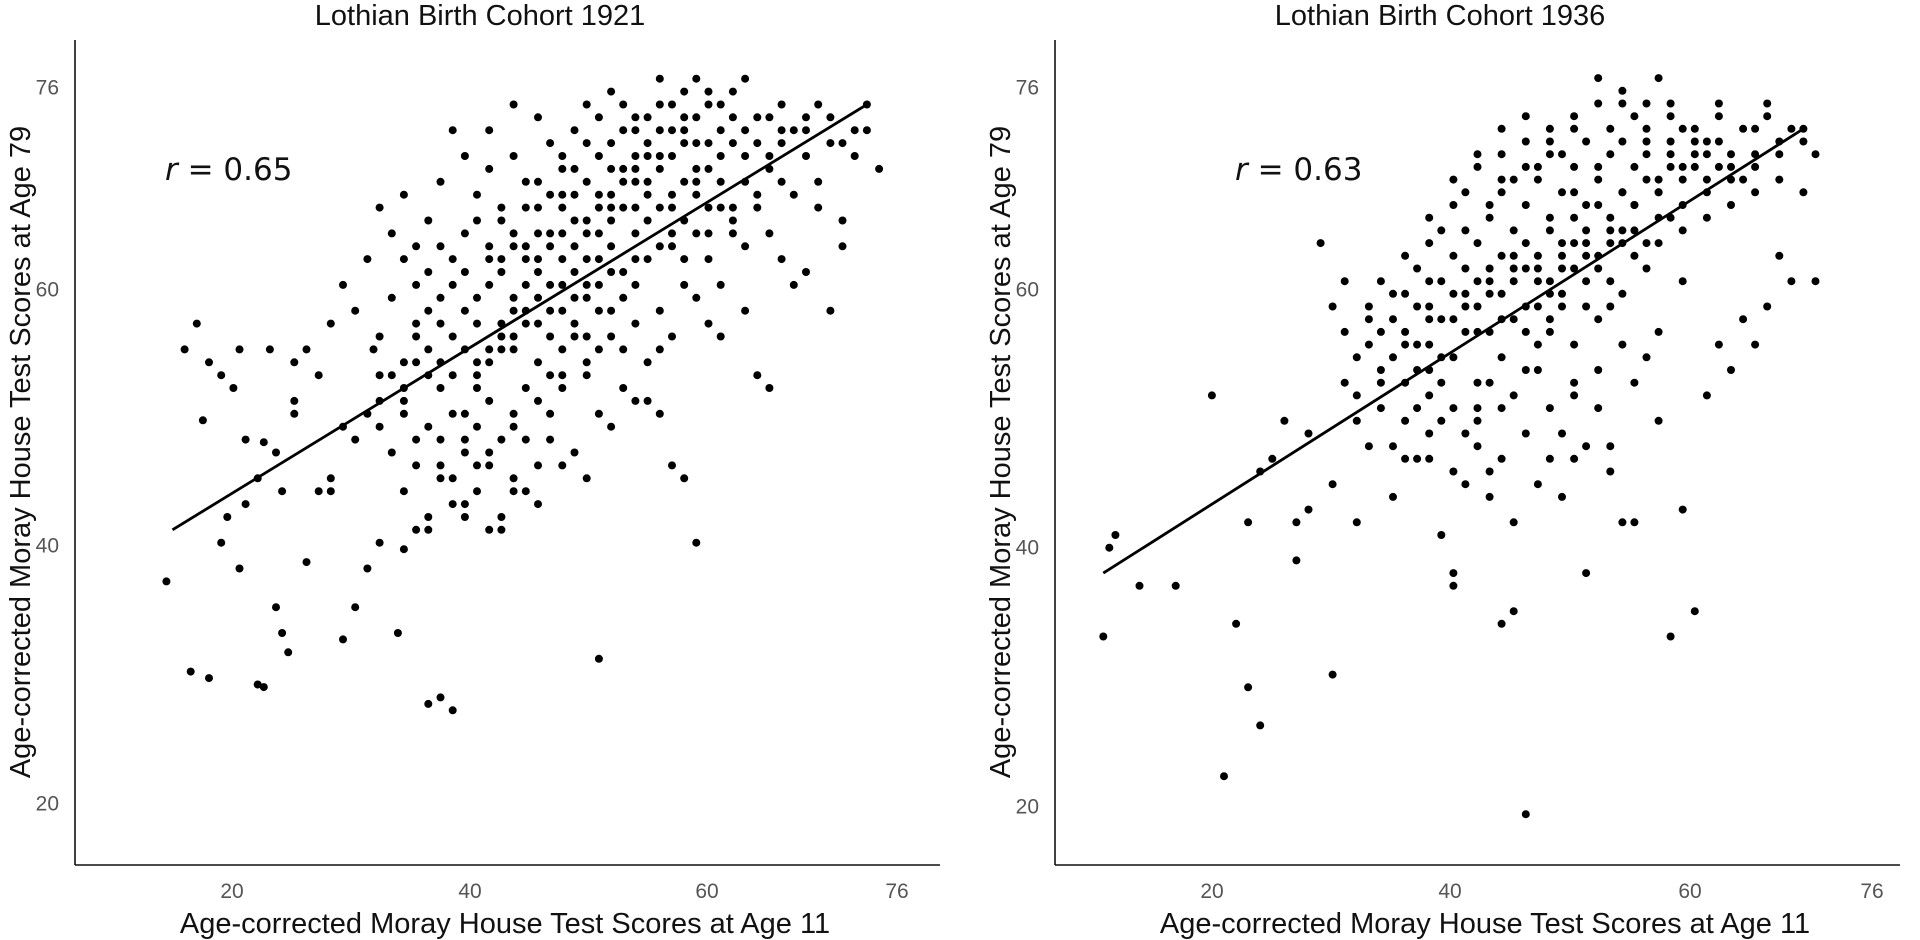 The height and width of the screenshot is (940, 1920). Describe the element at coordinates (1211, 891) in the screenshot. I see `x-tick-label: 20` at that location.